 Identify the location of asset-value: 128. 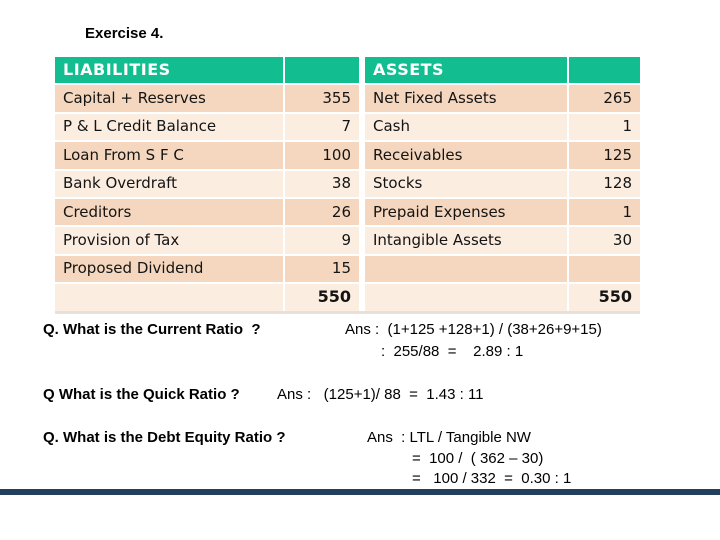
(604, 183).